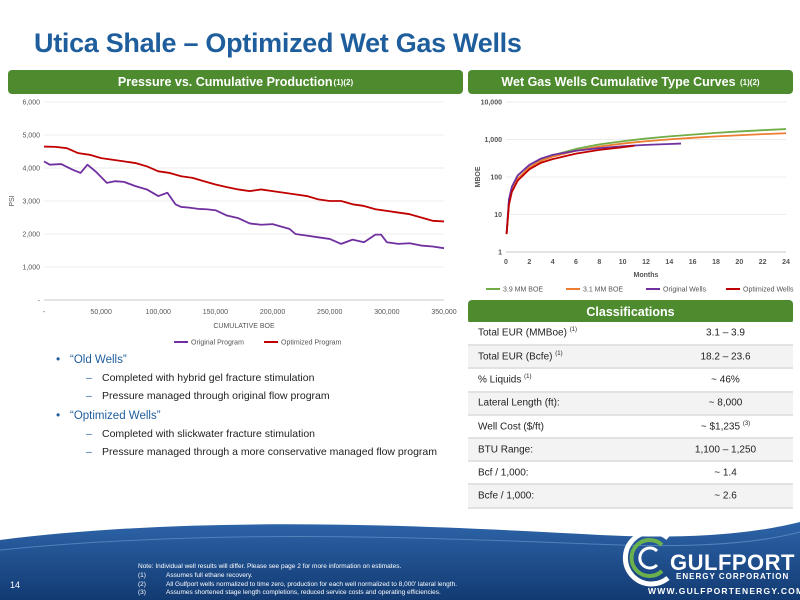  I want to click on footnote: (1) Assumes full ethane recovery., so click(195, 575).